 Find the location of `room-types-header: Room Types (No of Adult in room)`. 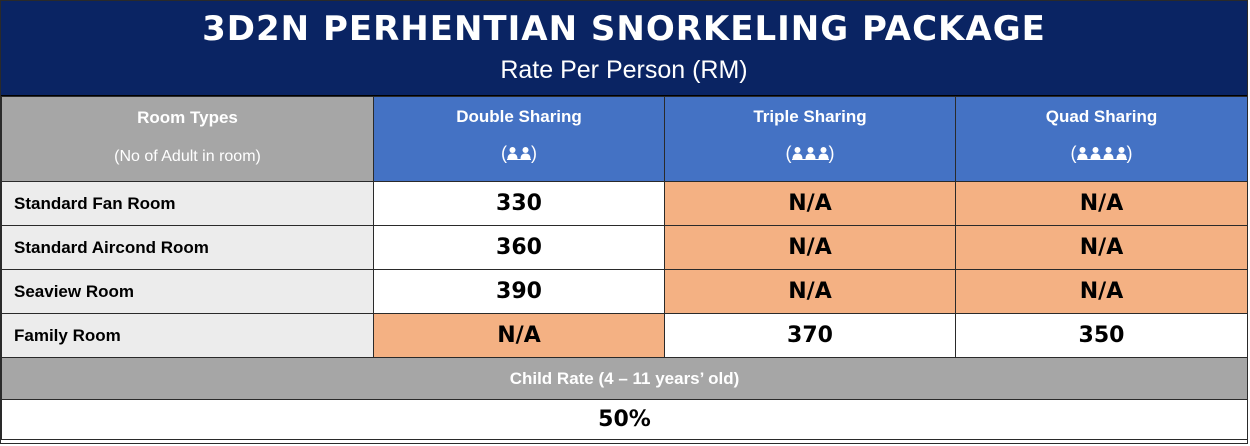

room-types-header: Room Types (No of Adult in room) is located at coordinates (187, 139).